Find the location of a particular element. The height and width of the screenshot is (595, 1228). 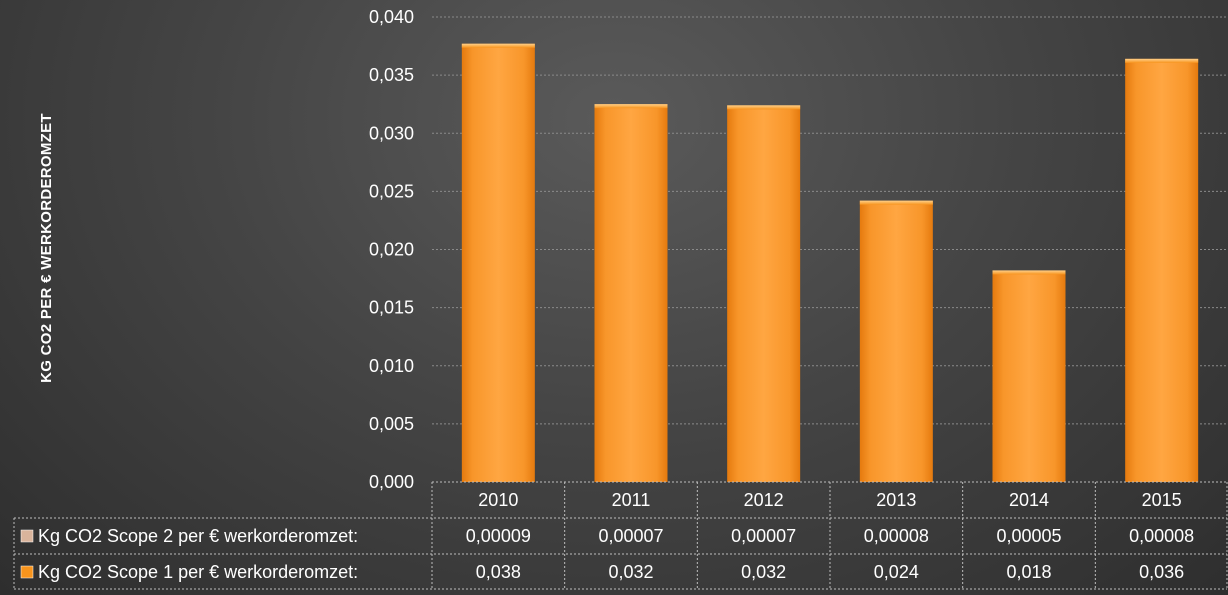

bar-2015 is located at coordinates (1162, 270).